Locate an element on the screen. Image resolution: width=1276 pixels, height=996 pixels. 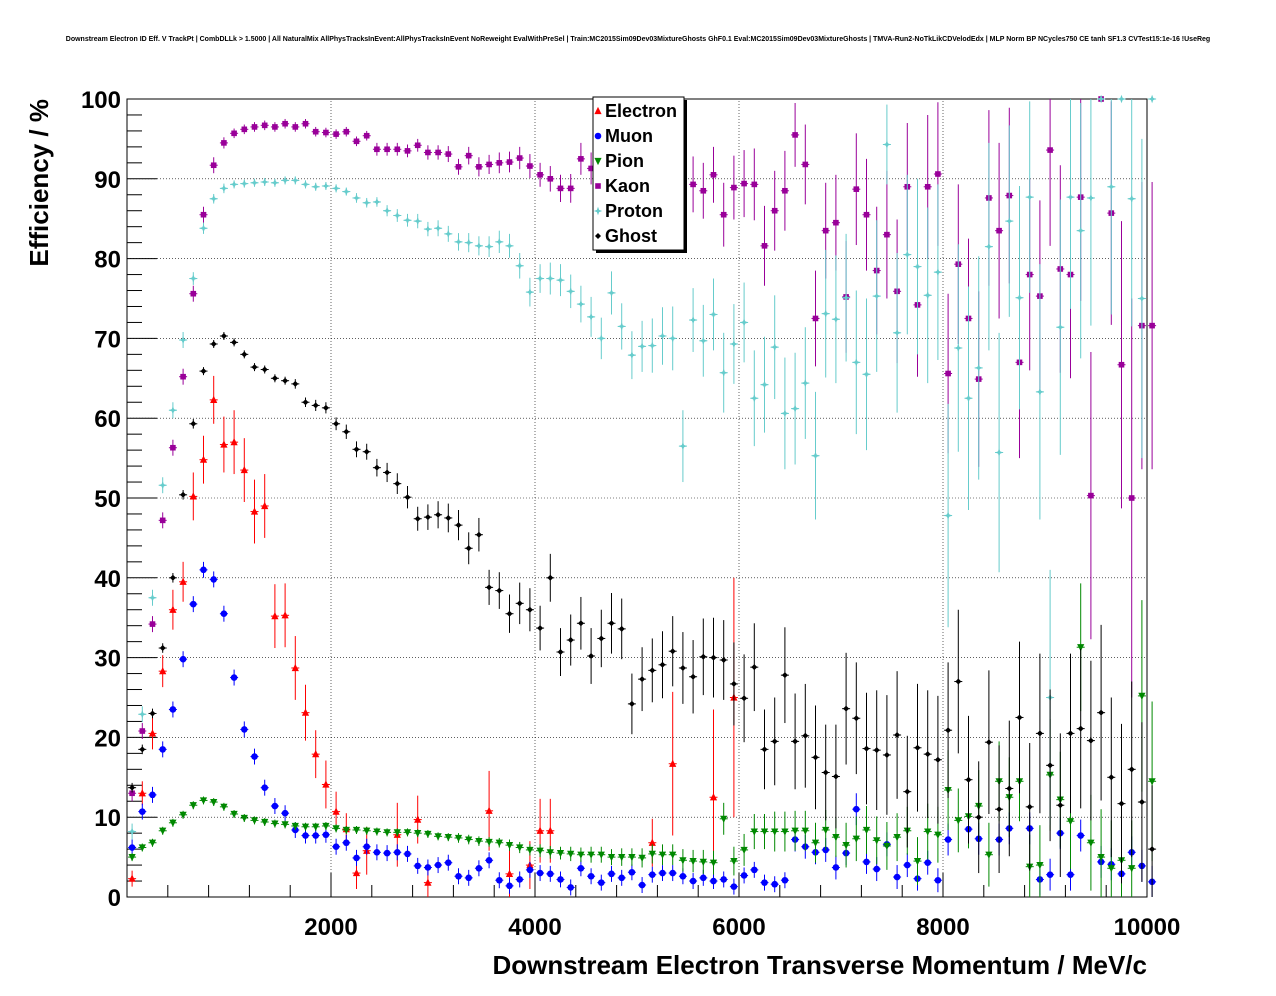
y-tick-label: 70 is located at coordinates (107, 339).